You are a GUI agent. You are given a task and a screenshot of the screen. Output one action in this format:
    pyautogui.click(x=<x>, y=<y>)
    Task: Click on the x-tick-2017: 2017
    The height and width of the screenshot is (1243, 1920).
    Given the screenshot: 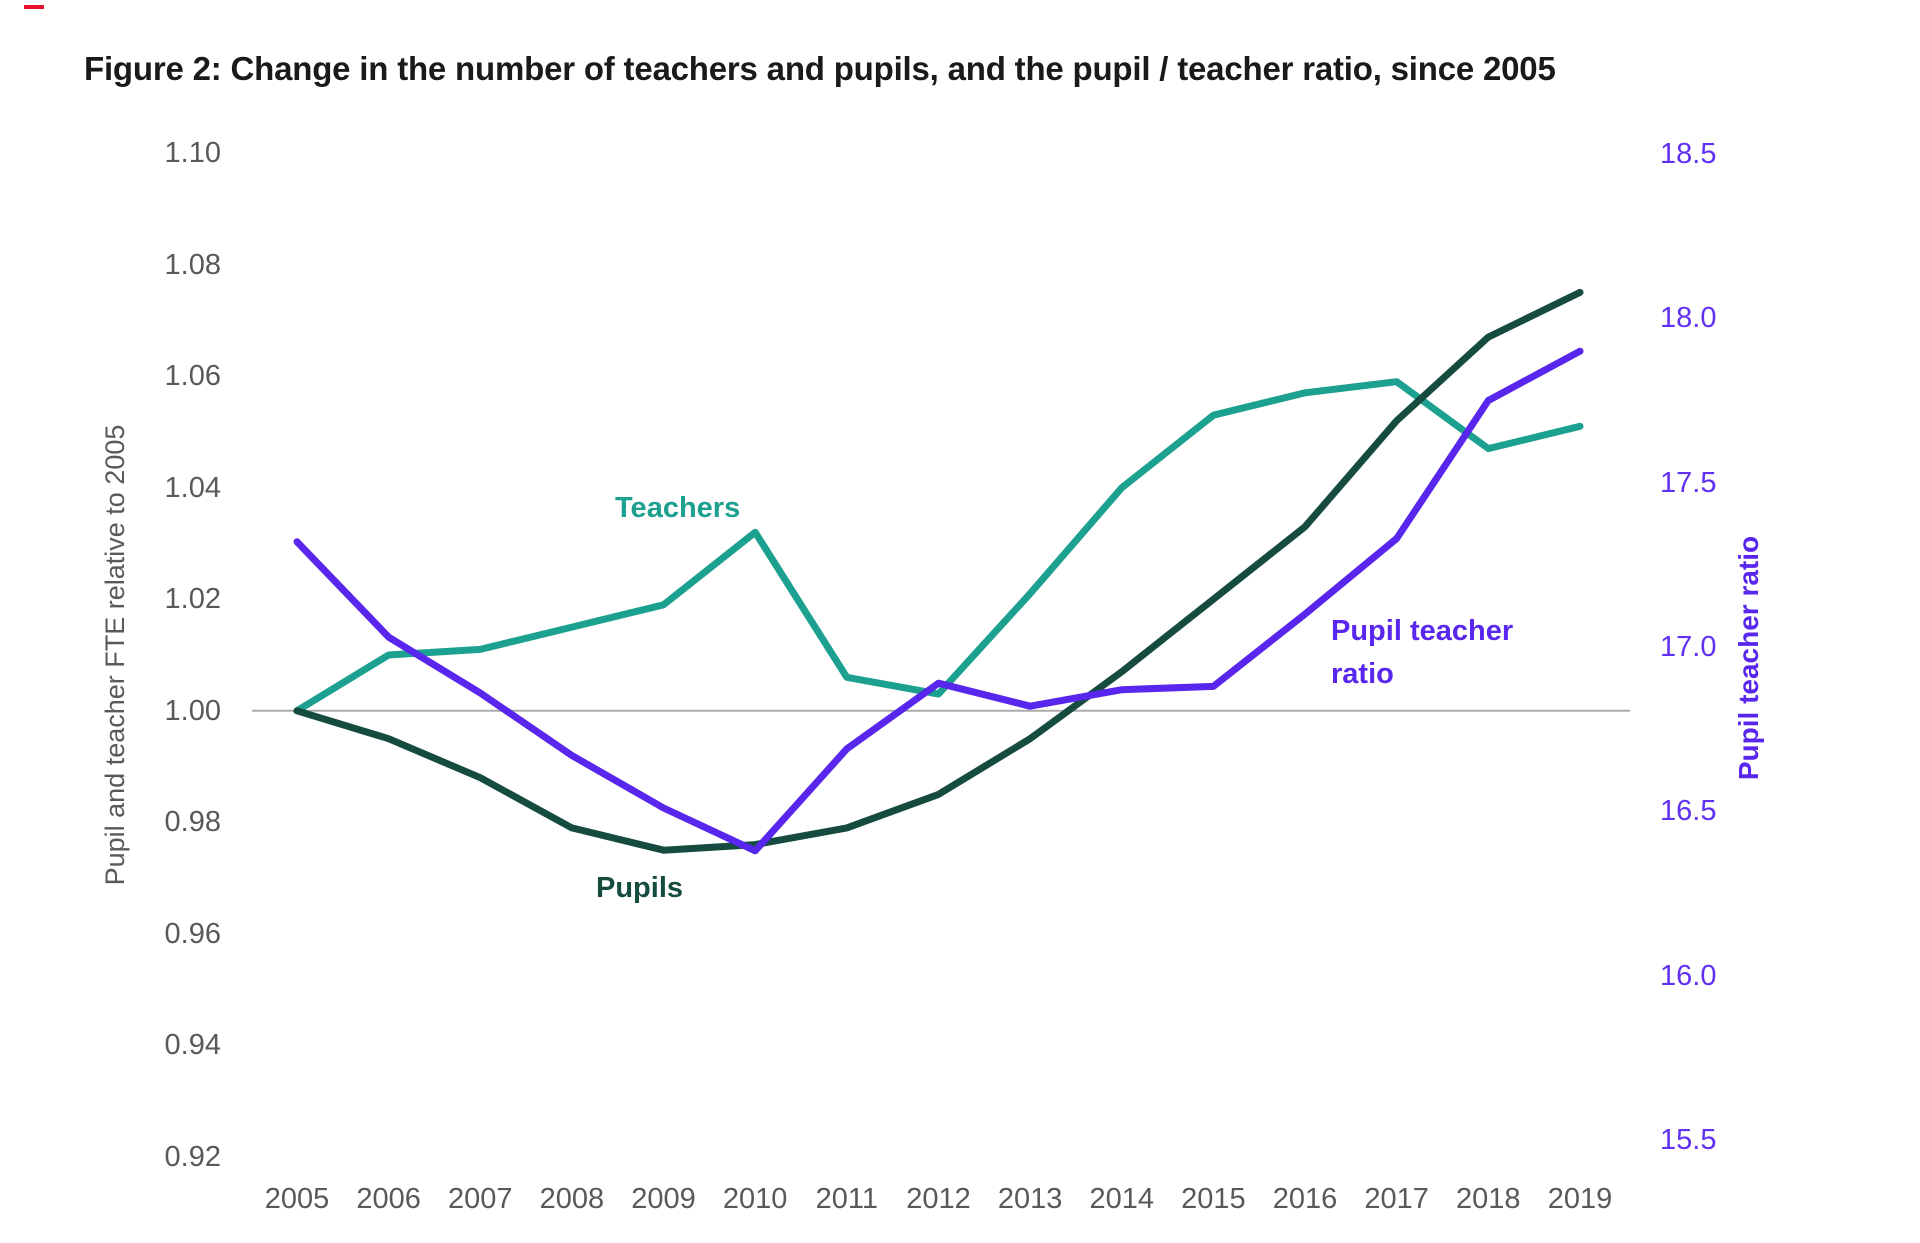 What is the action you would take?
    pyautogui.click(x=1396, y=1199)
    